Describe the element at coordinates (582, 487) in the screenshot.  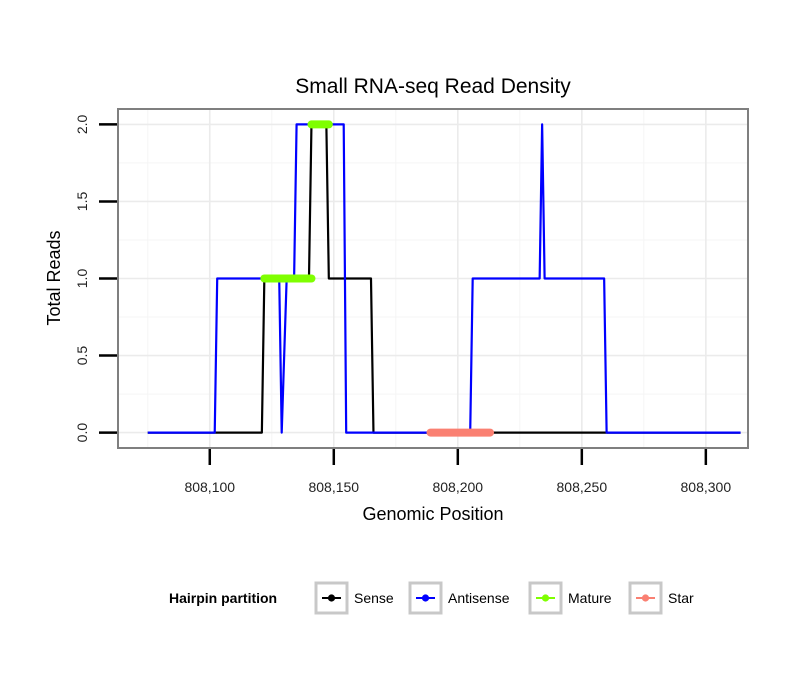
I see `x-tick-label: 808,250` at that location.